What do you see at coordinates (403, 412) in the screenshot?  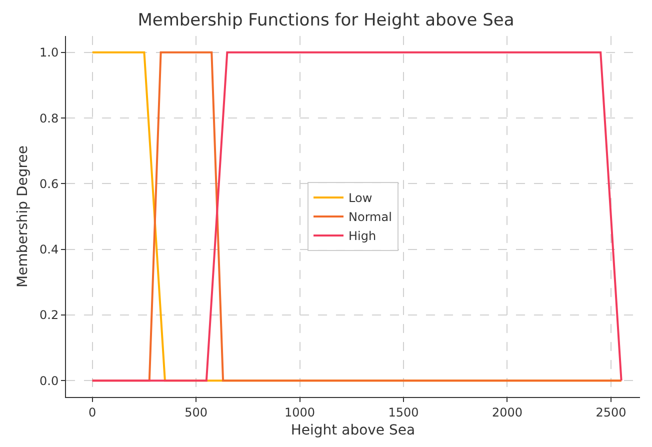 I see `x-tick-label: 1500` at bounding box center [403, 412].